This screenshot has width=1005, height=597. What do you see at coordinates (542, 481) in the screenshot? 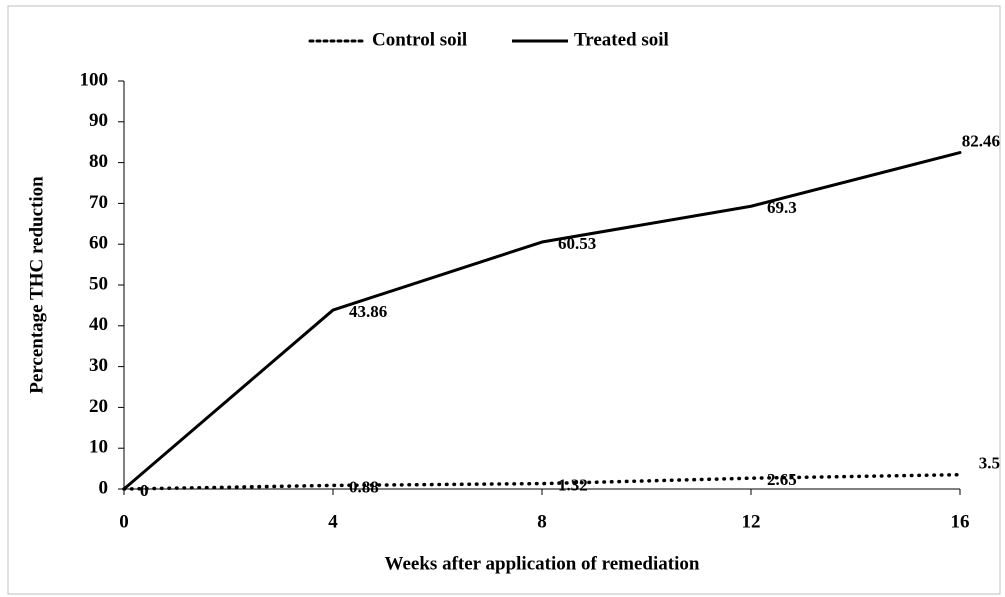
I see `data-line` at bounding box center [542, 481].